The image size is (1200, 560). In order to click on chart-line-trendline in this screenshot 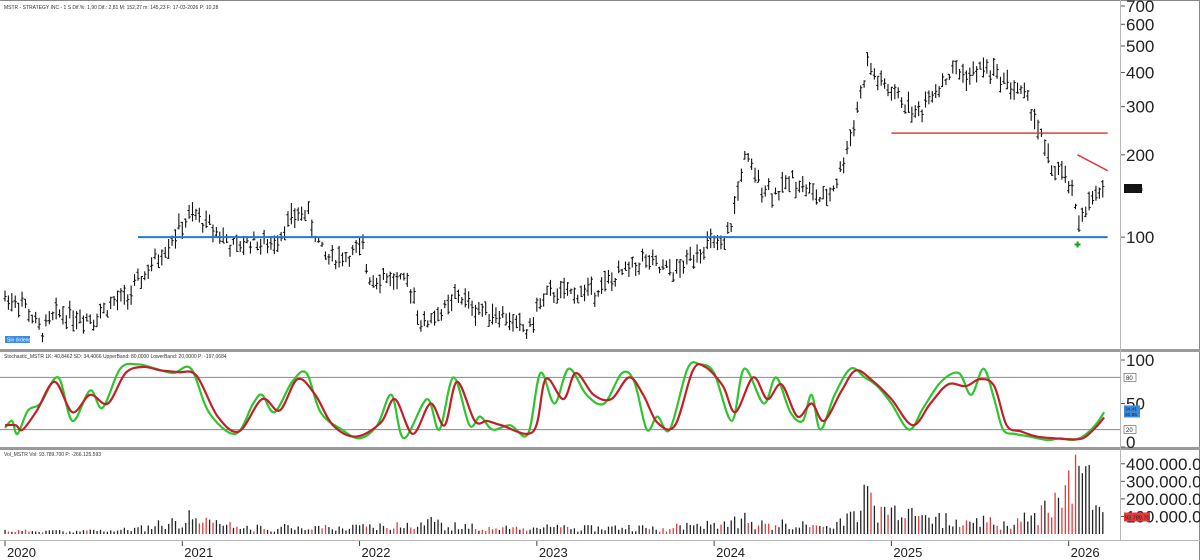, I will do `click(1093, 163)`.